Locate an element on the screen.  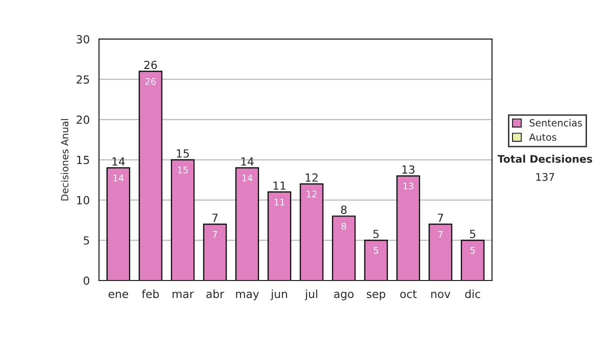
x-tick-label: jul is located at coordinates (311, 295).